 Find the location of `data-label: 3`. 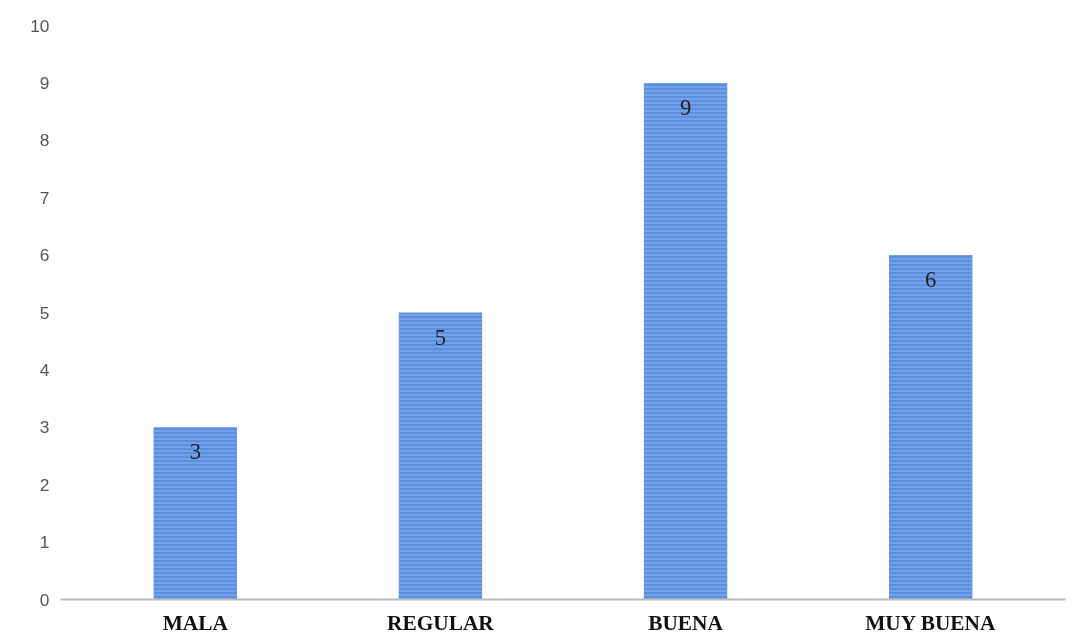

data-label: 3 is located at coordinates (195, 452).